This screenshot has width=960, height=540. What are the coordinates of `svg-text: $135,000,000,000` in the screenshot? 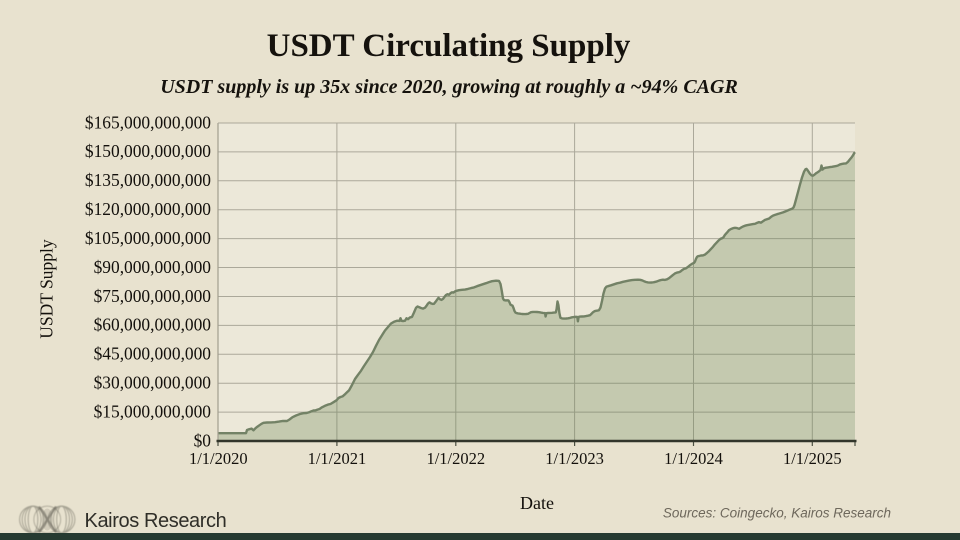 It's located at (148, 180).